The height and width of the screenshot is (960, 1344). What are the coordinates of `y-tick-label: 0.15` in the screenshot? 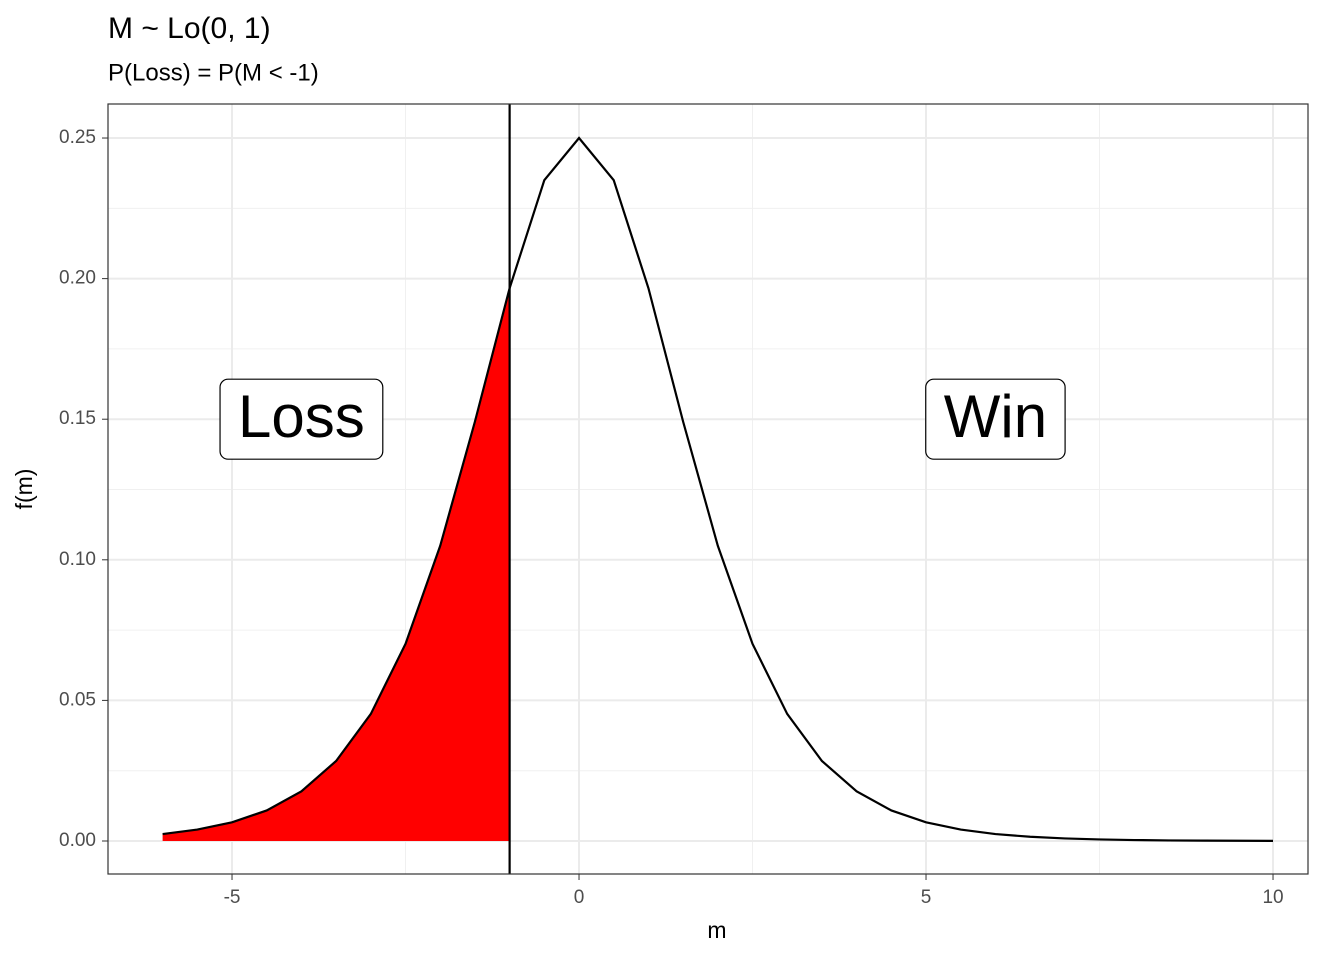 It's located at (77, 418).